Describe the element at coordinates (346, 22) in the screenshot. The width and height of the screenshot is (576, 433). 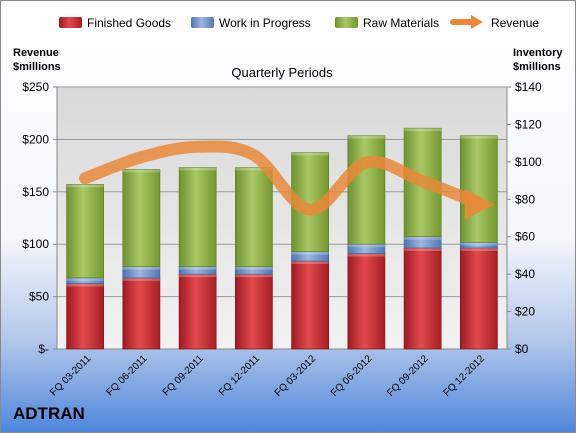
I see `legend-swatch-raw-materials` at that location.